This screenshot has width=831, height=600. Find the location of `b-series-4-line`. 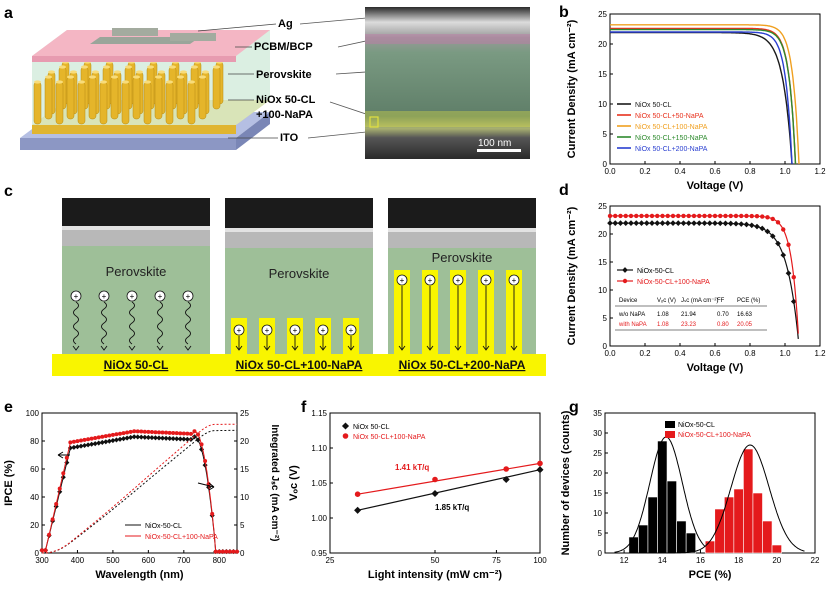

b-series-4-line is located at coordinates (701, 98).